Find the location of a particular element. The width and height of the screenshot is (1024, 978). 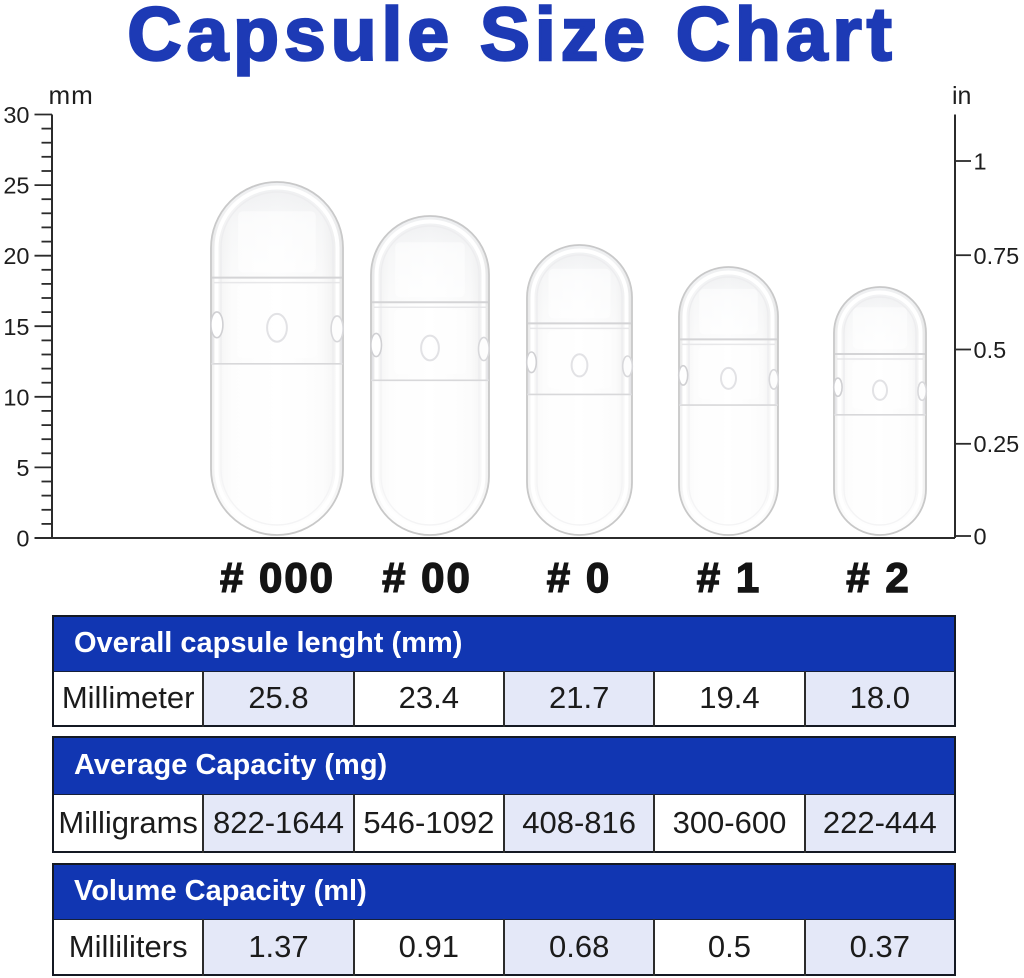

svg-text: 1 is located at coordinates (980, 162).